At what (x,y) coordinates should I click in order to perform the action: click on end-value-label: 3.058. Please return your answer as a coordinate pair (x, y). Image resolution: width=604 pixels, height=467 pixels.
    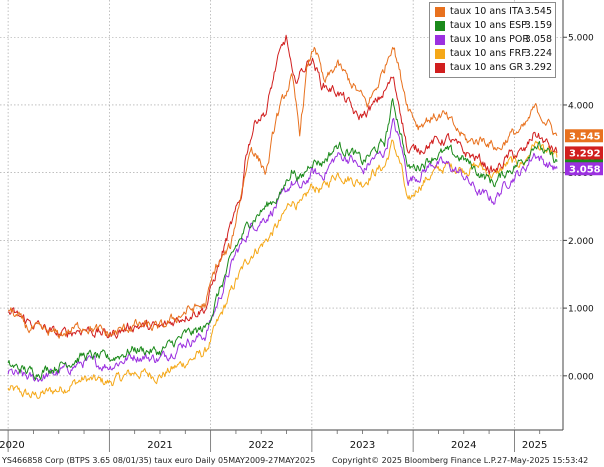
    Looking at the image, I should click on (585, 170).